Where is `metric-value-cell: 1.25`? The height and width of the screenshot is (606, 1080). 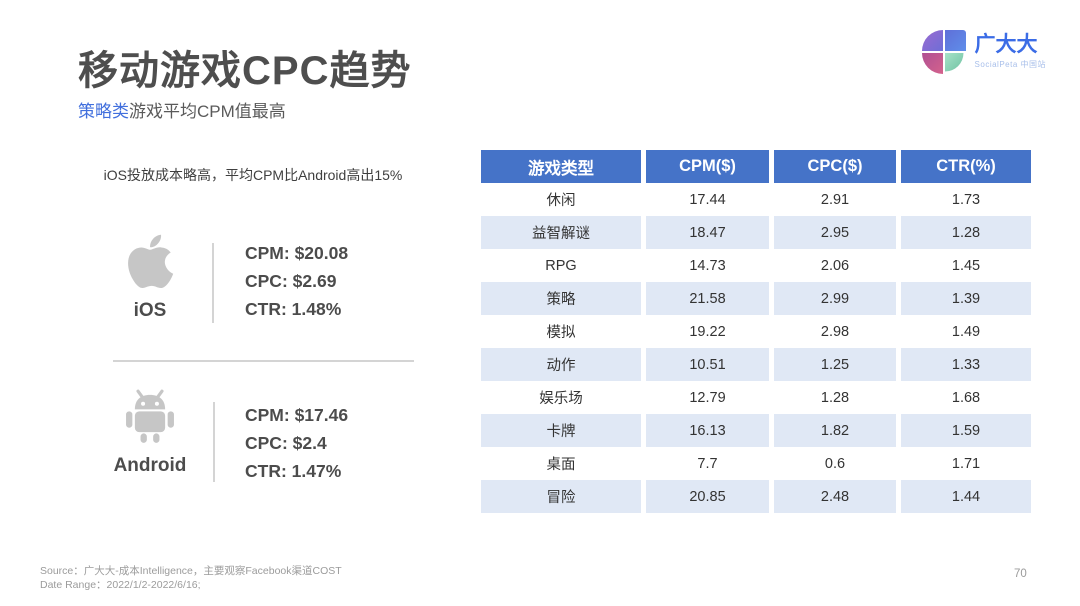
metric-value-cell: 1.25 is located at coordinates (837, 364).